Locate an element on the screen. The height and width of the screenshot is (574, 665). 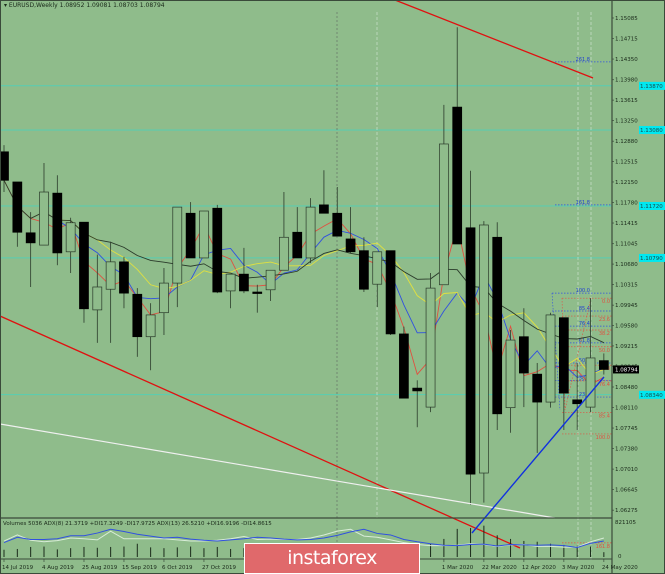
symbol: EURUSD,Weekly is located at coordinates (33, 5).